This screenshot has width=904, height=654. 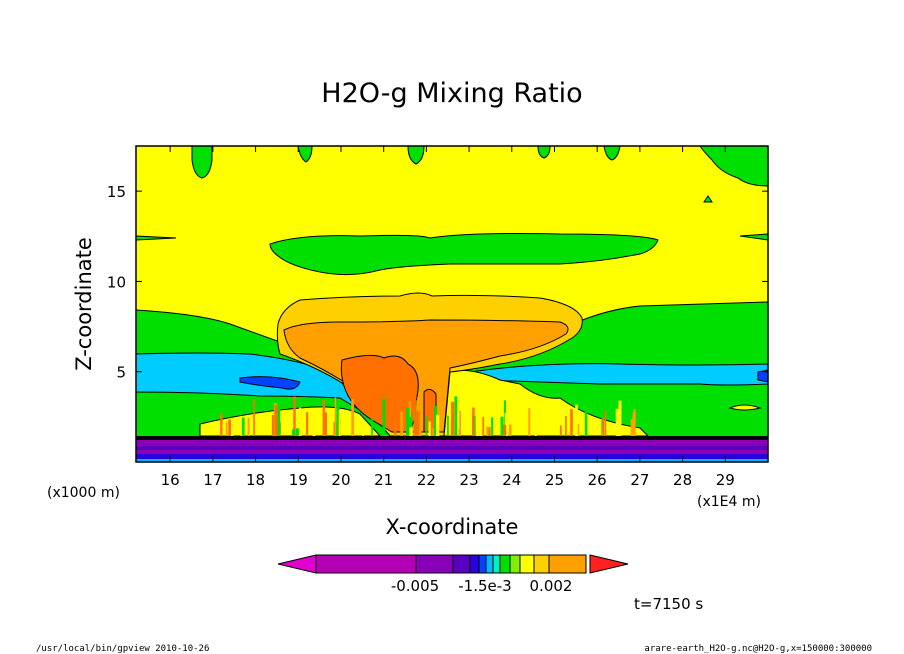 I want to click on green-sliver-left, so click(x=156, y=238).